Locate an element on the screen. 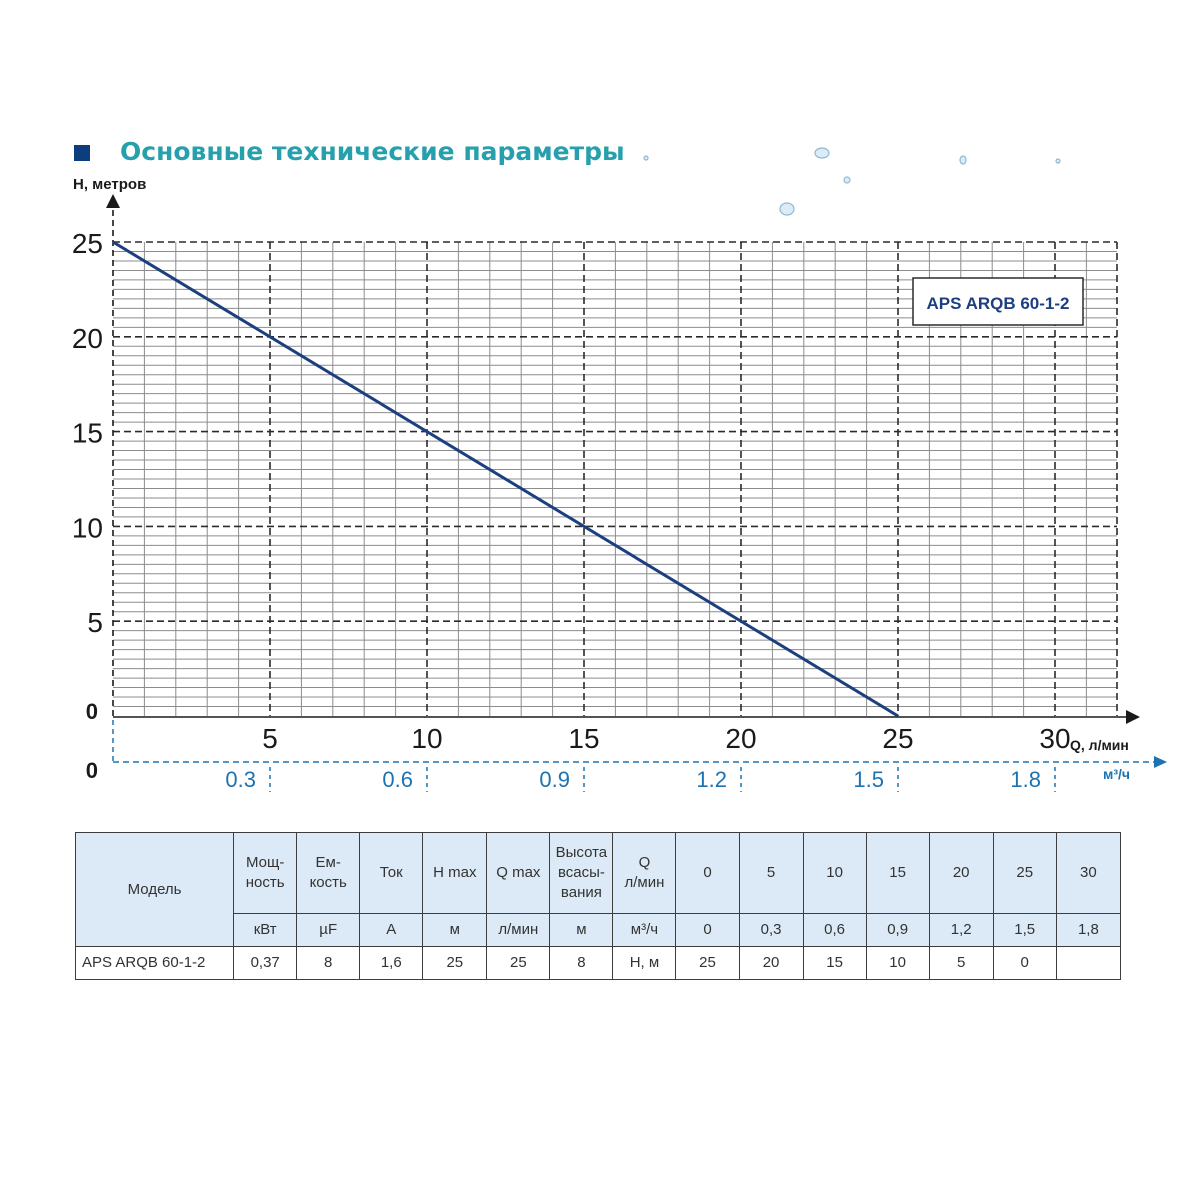 Image resolution: width=1200 pixels, height=1200 pixels. legend-label: APS ARQB 60-1-2 is located at coordinates (998, 303).